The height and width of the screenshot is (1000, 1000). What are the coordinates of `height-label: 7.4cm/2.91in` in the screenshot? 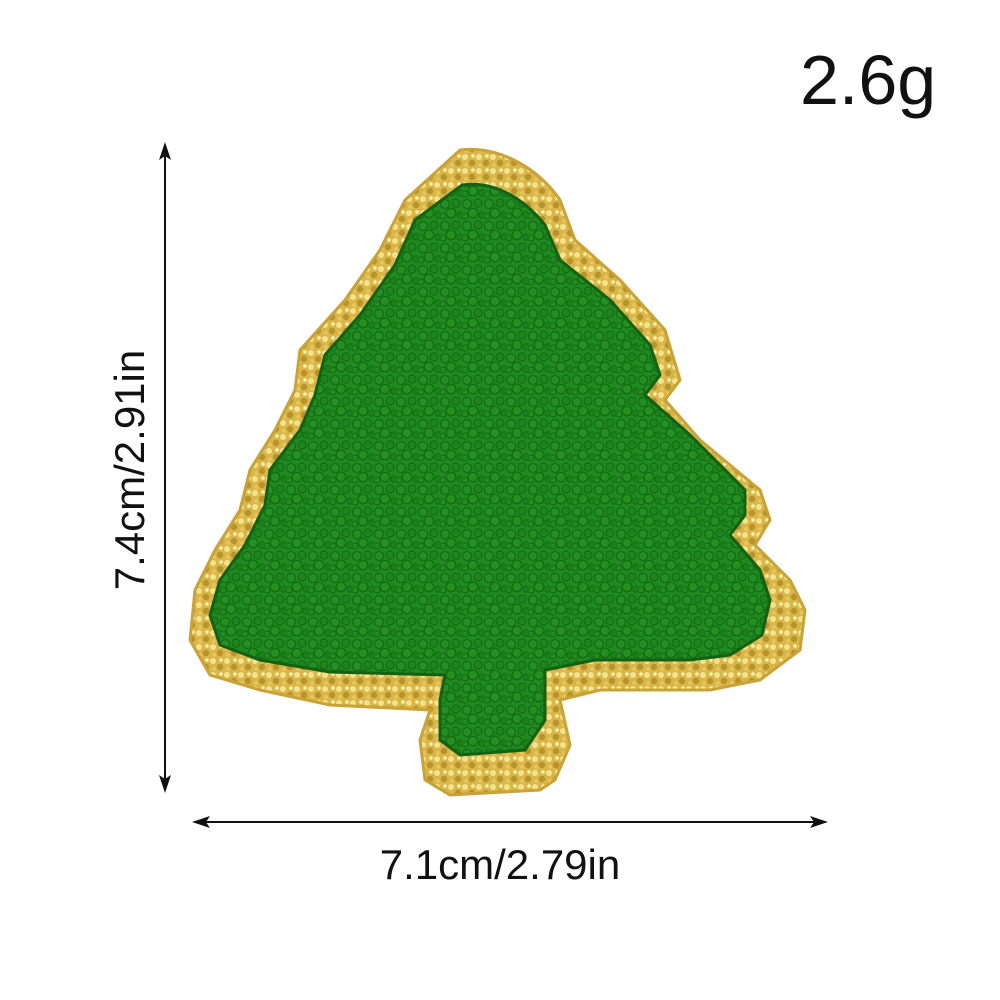 It's located at (129, 470).